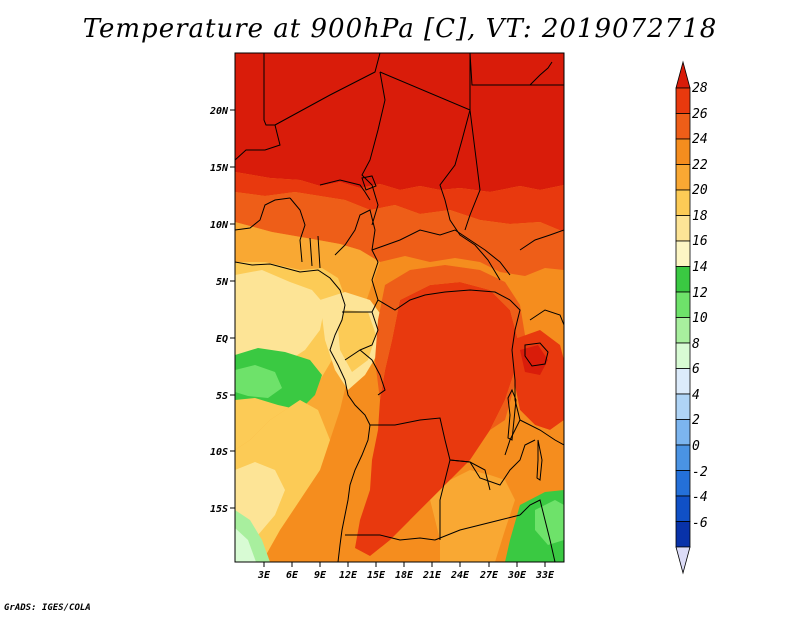 This screenshot has width=800, height=618. I want to click on cbar-label-28: 28, so click(700, 88).